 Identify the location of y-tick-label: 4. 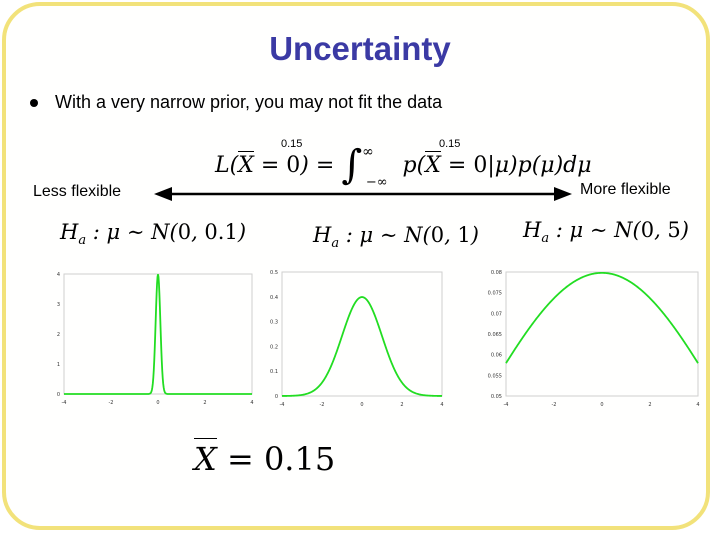
(58, 275).